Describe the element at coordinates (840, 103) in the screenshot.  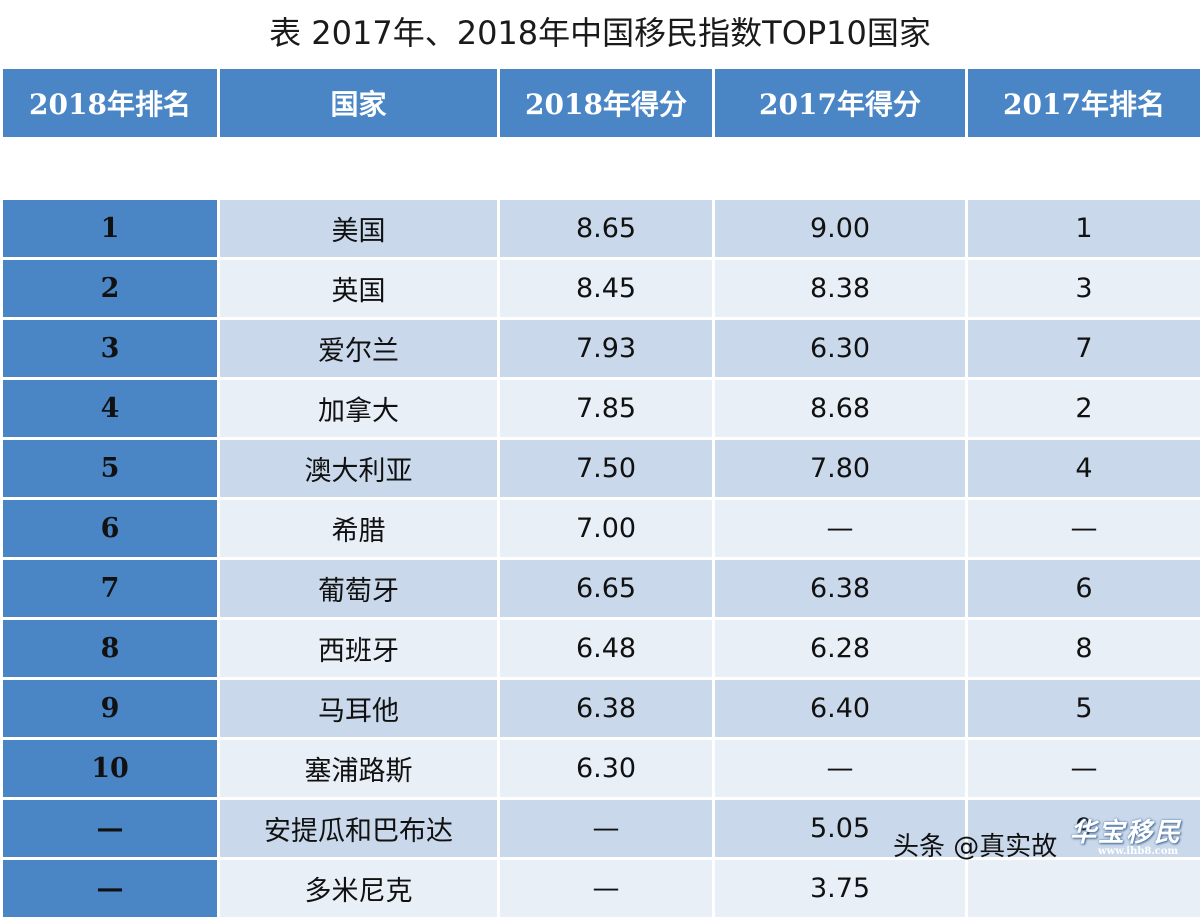
I see `column-header-score-2017: 2017年得分` at that location.